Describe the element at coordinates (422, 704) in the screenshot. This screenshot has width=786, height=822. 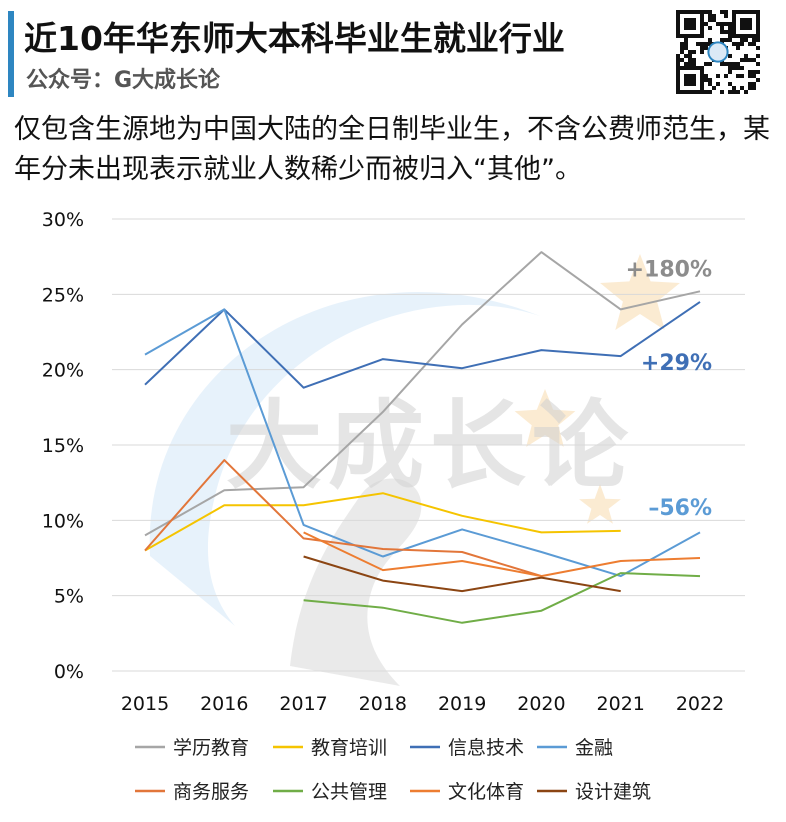
I see `x-axis: 2015 2016 2017 2018 2019 2020 2021 2022` at that location.